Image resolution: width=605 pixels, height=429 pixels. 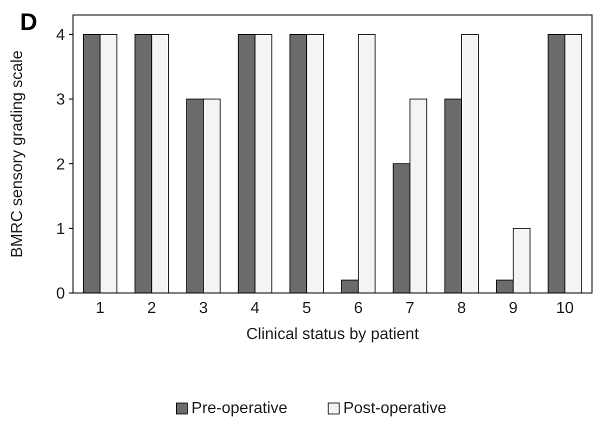 I want to click on y-axis-title: BMRC sensory grading scale, so click(x=17, y=154).